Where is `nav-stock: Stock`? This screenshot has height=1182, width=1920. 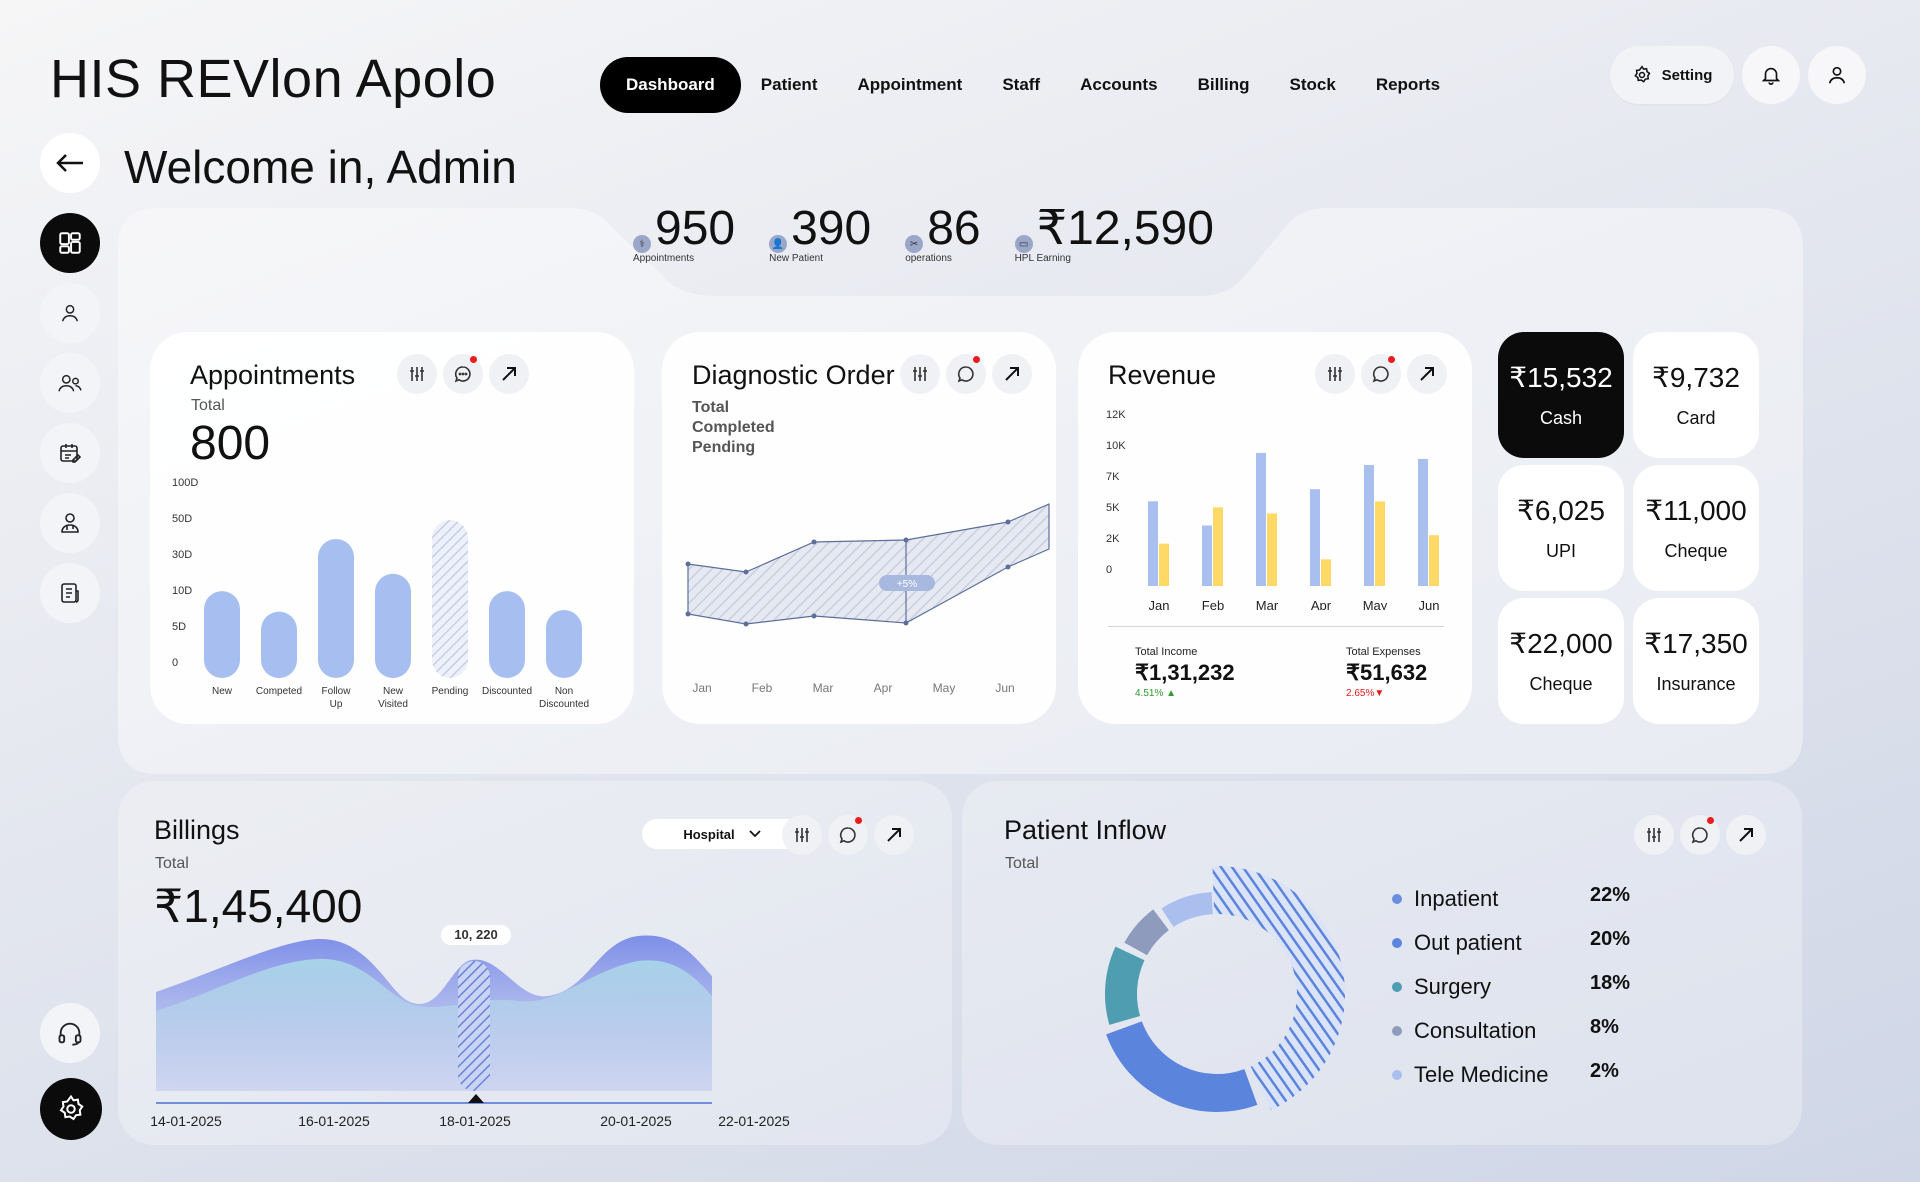 nav-stock: Stock is located at coordinates (1312, 84).